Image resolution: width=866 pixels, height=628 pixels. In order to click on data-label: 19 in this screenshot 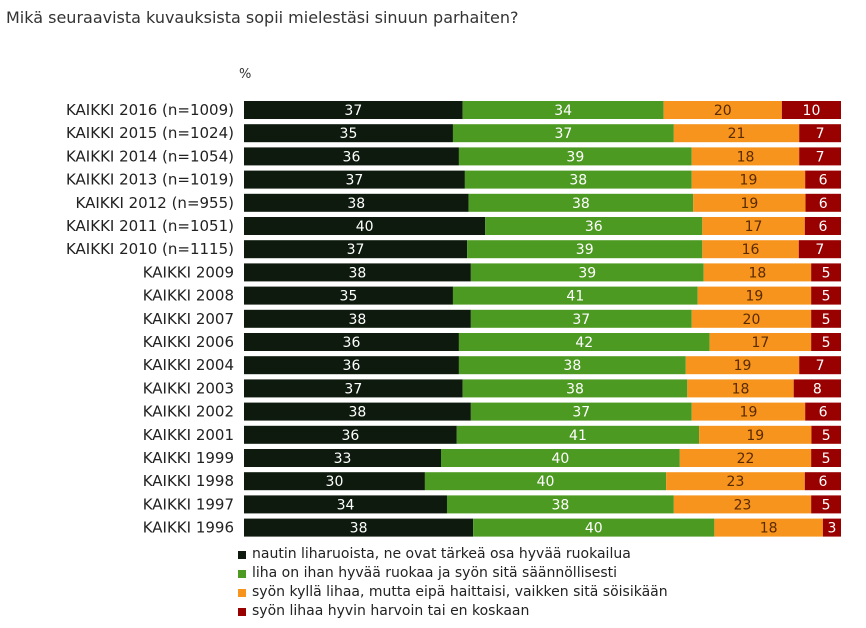, I will do `click(749, 413)`.